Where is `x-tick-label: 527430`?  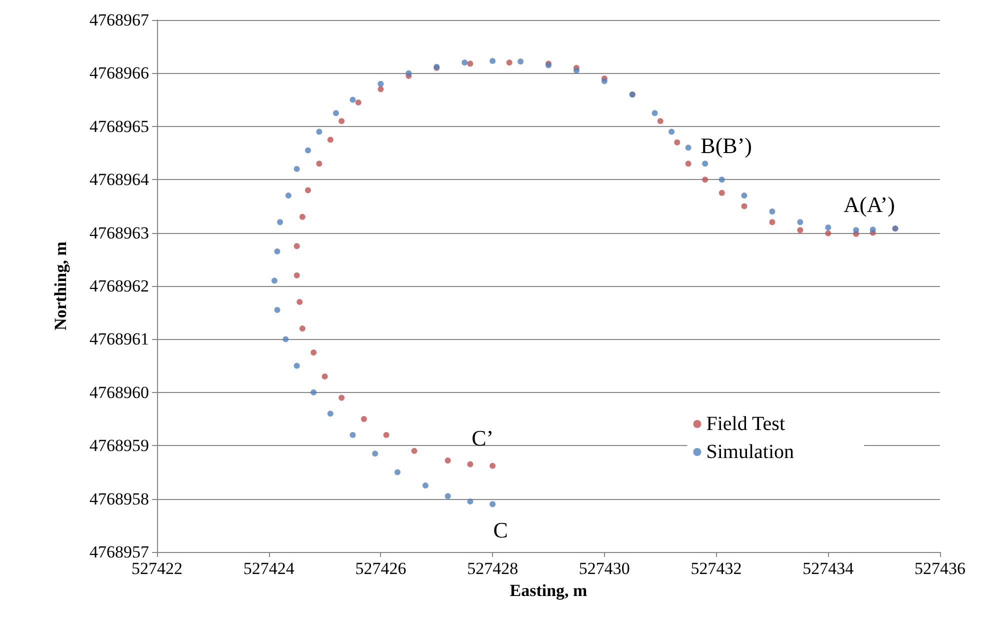 x-tick-label: 527430 is located at coordinates (604, 568).